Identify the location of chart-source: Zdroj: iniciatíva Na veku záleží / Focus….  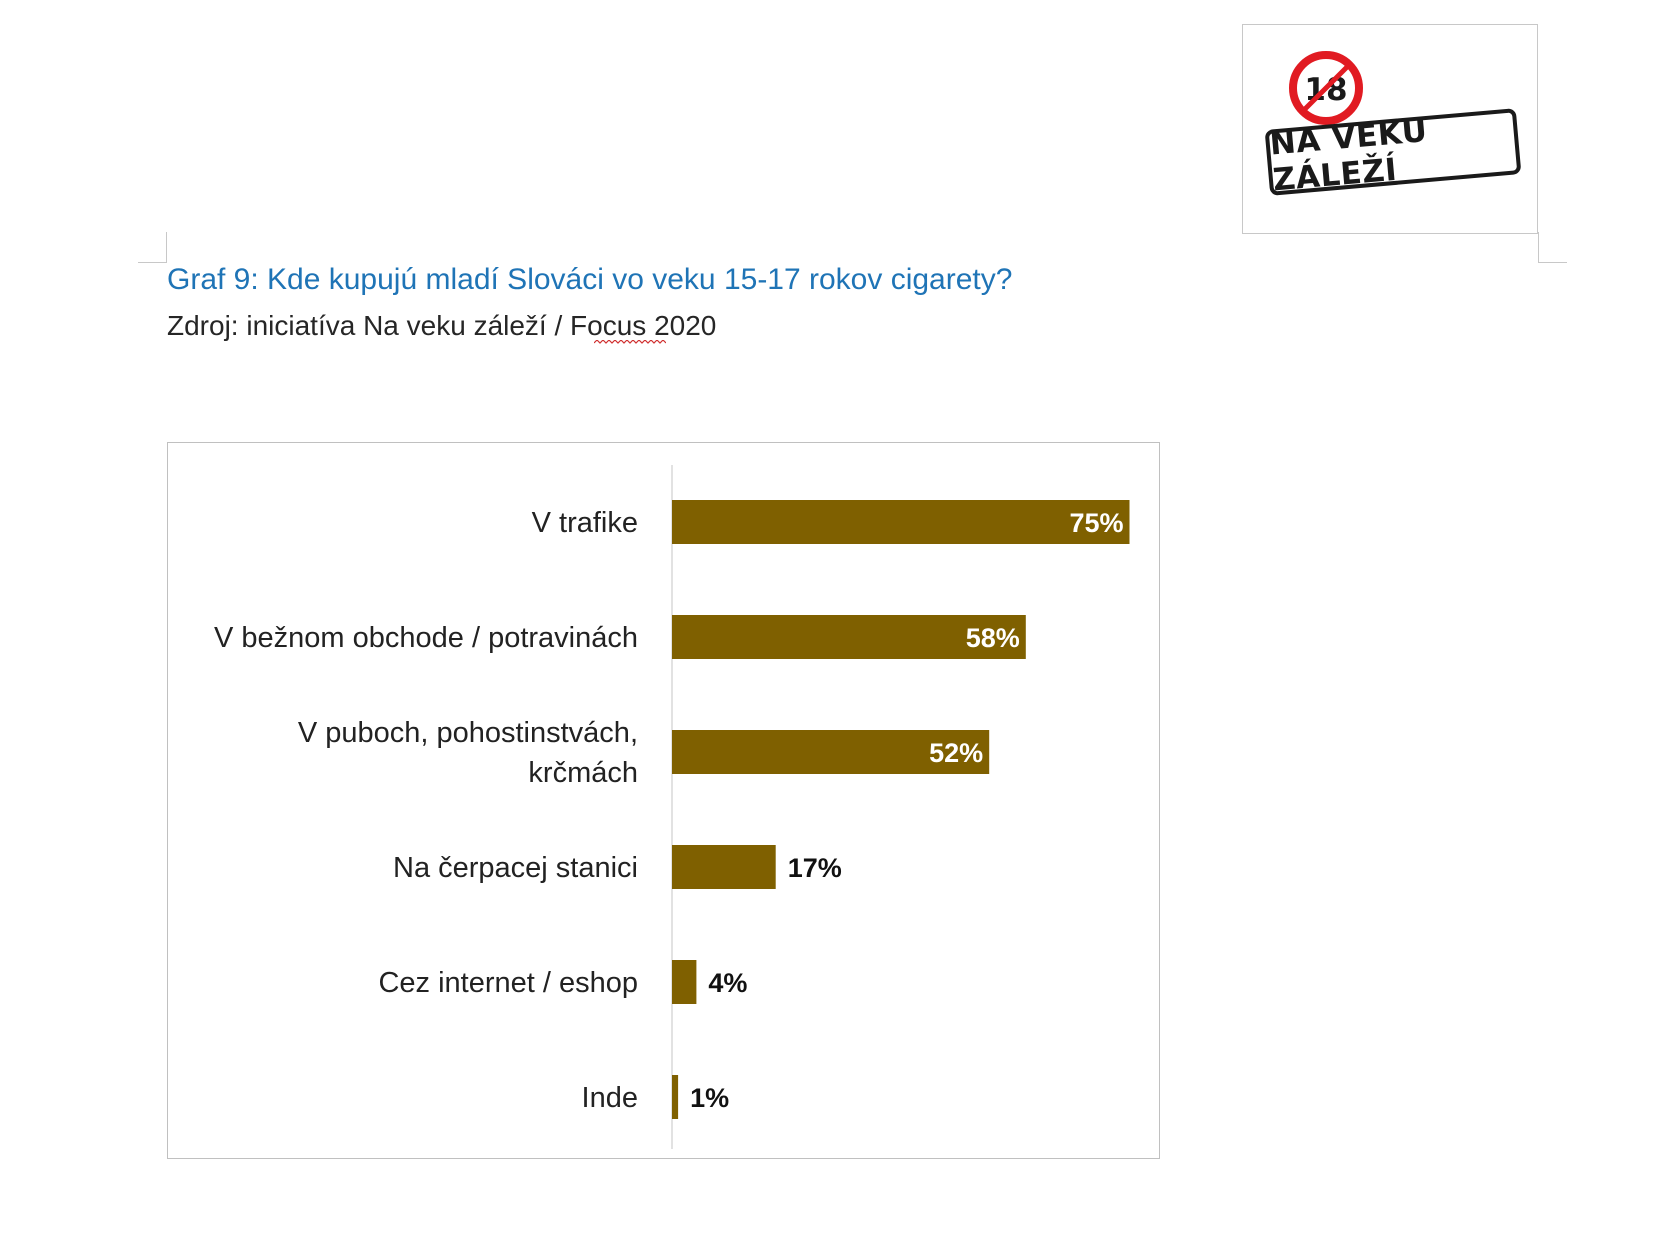
(442, 325).